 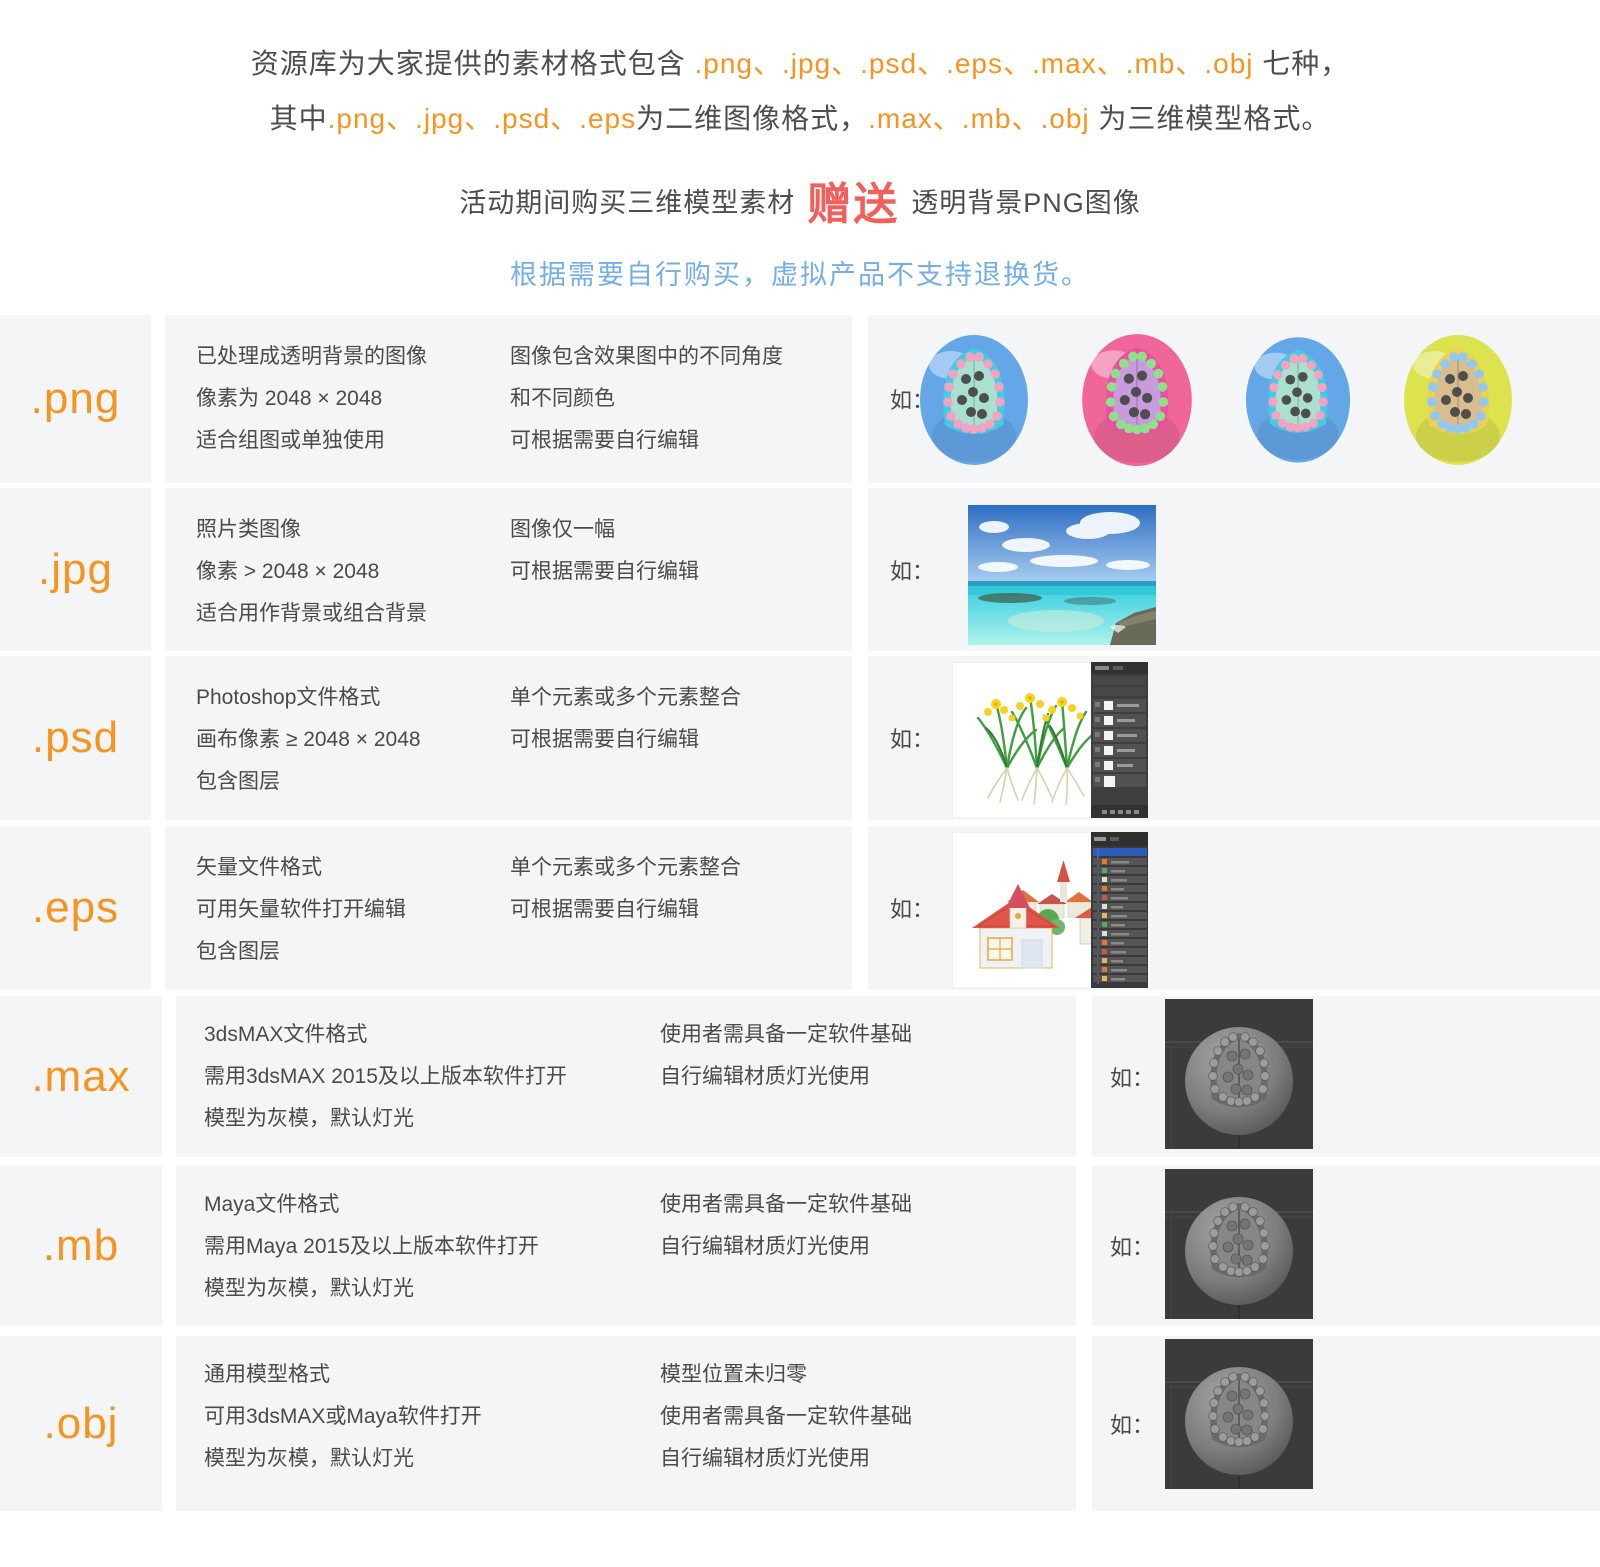 I want to click on desc-line: 已处理成透明背景的图像, so click(x=311, y=356).